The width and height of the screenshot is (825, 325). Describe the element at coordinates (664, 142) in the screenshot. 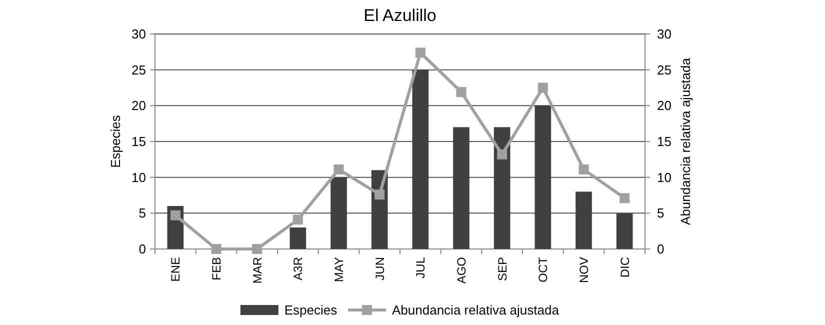

I see `y2-tick-label: 15` at that location.